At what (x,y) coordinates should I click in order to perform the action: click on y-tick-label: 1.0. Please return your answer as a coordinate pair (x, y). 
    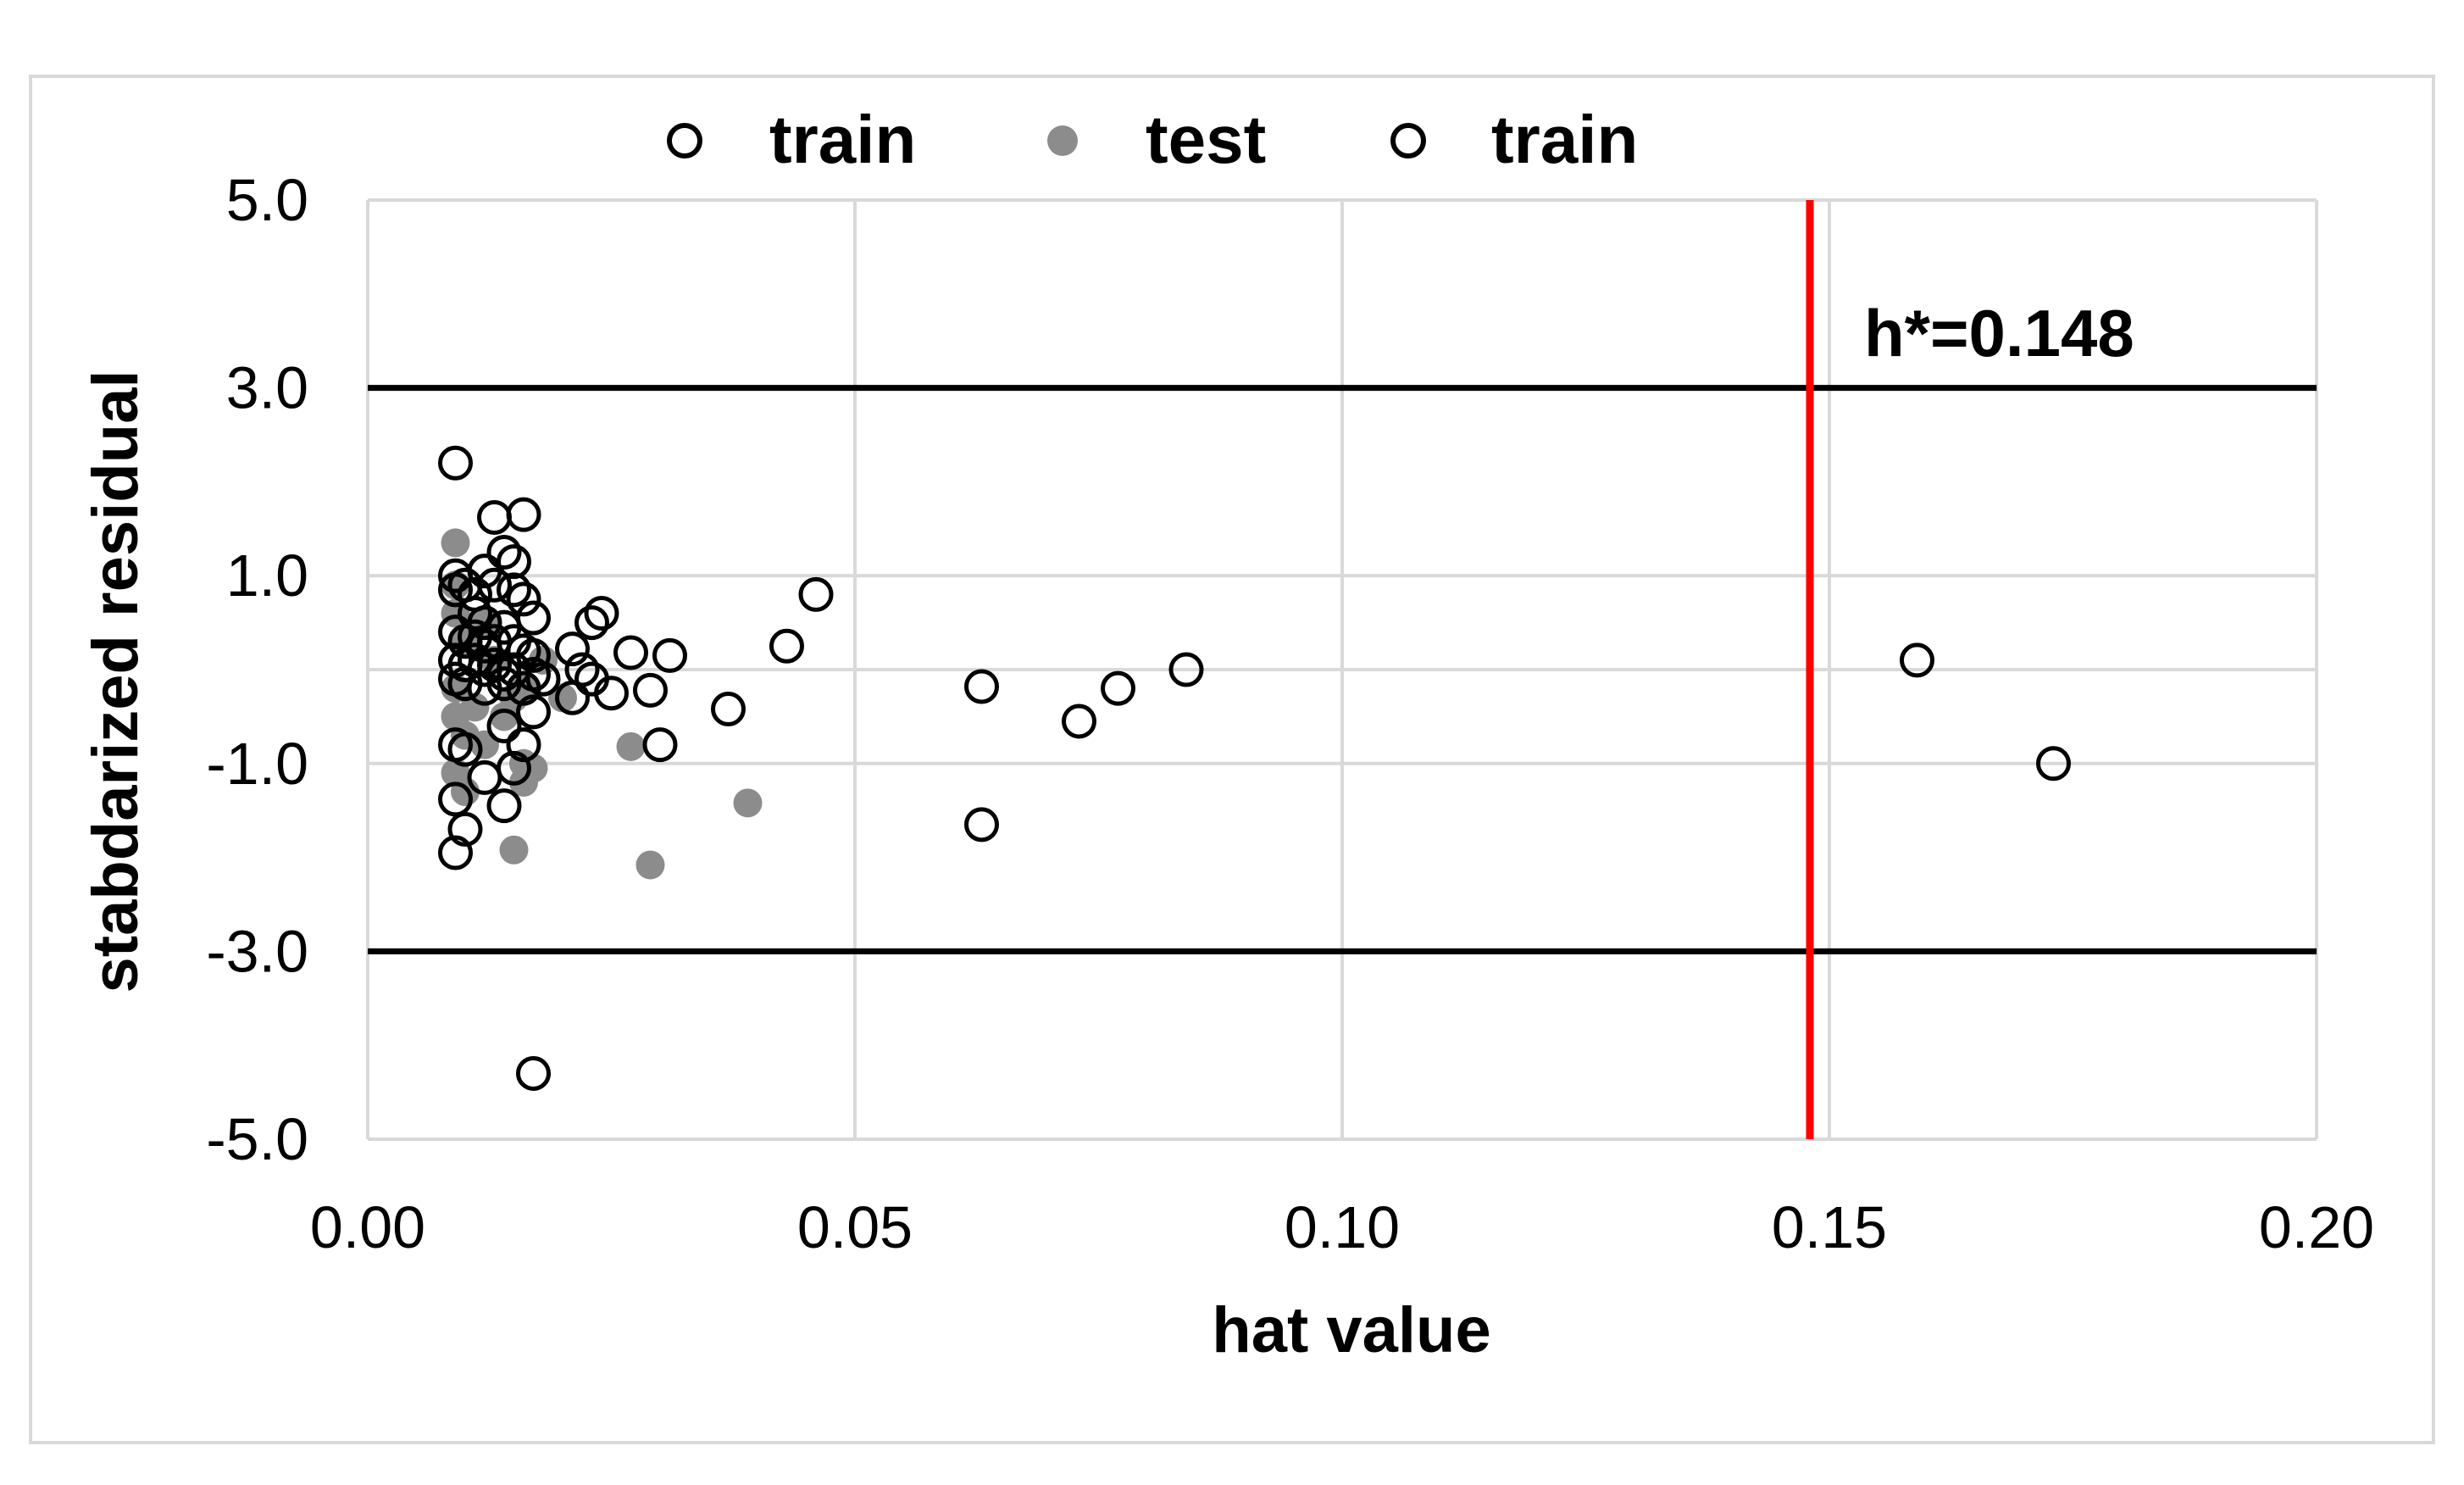
    Looking at the image, I should click on (267, 575).